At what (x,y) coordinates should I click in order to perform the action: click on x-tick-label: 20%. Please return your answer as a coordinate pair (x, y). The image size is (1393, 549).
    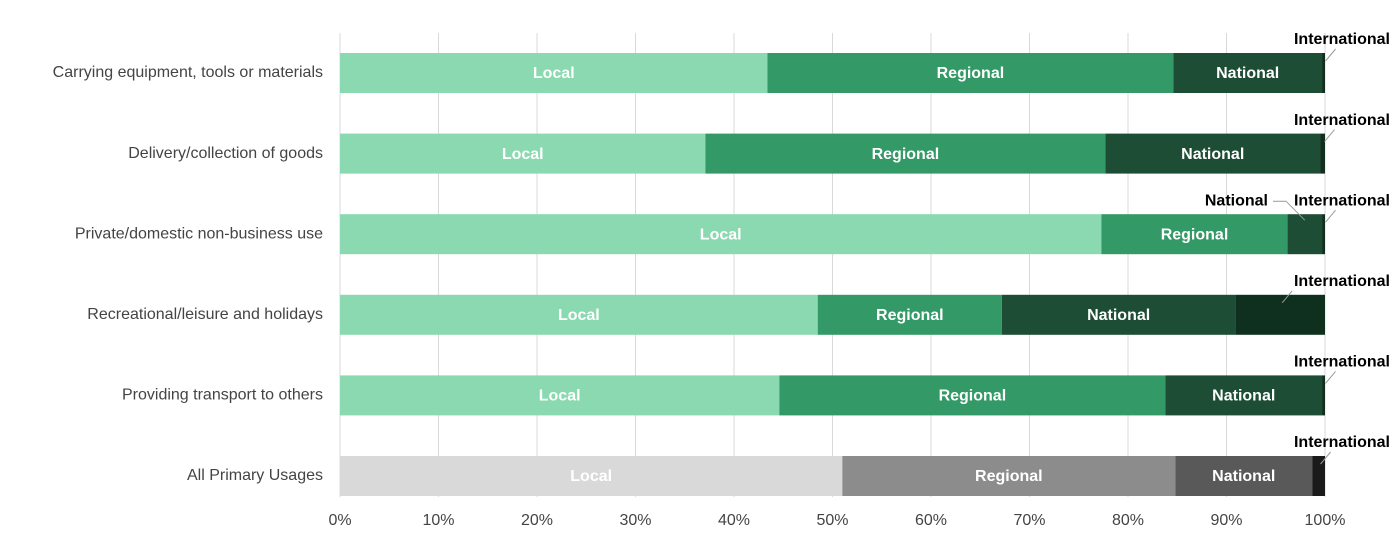
    Looking at the image, I should click on (537, 520).